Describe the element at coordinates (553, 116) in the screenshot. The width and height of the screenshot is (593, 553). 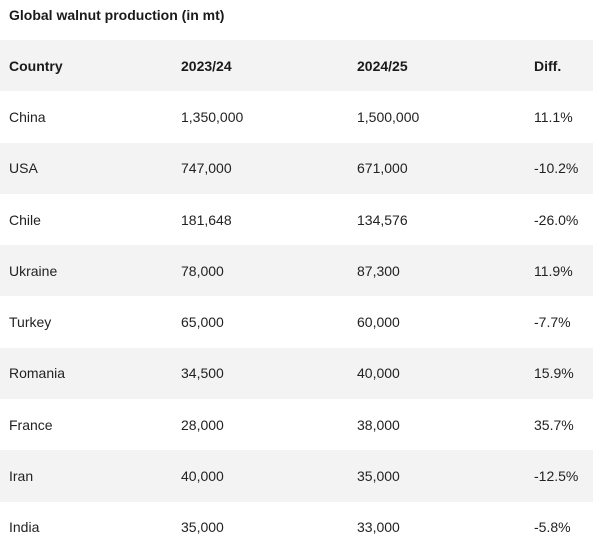
I see `cell-diff: 11.1%` at that location.